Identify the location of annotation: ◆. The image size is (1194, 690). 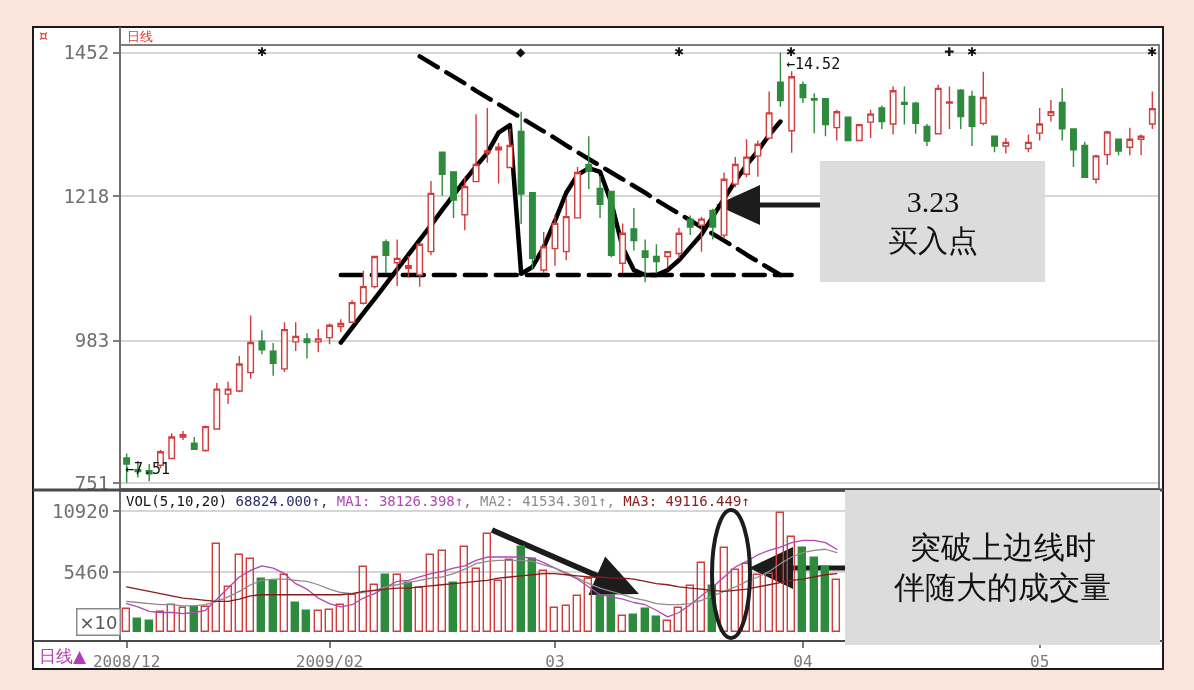
(521, 52).